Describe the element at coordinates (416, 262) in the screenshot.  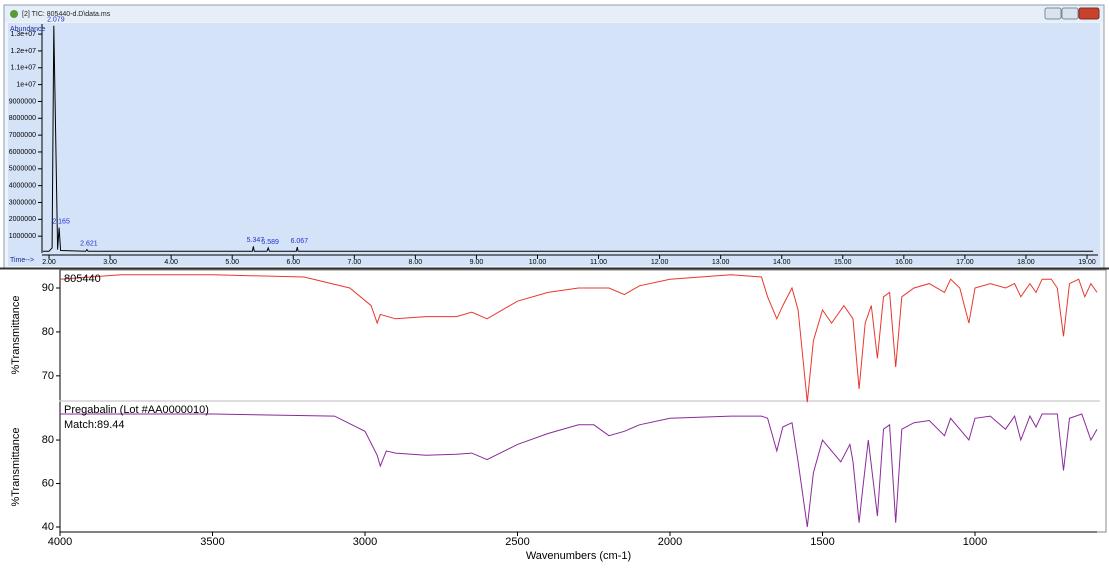
I see `x-tick-label: 8.00` at that location.